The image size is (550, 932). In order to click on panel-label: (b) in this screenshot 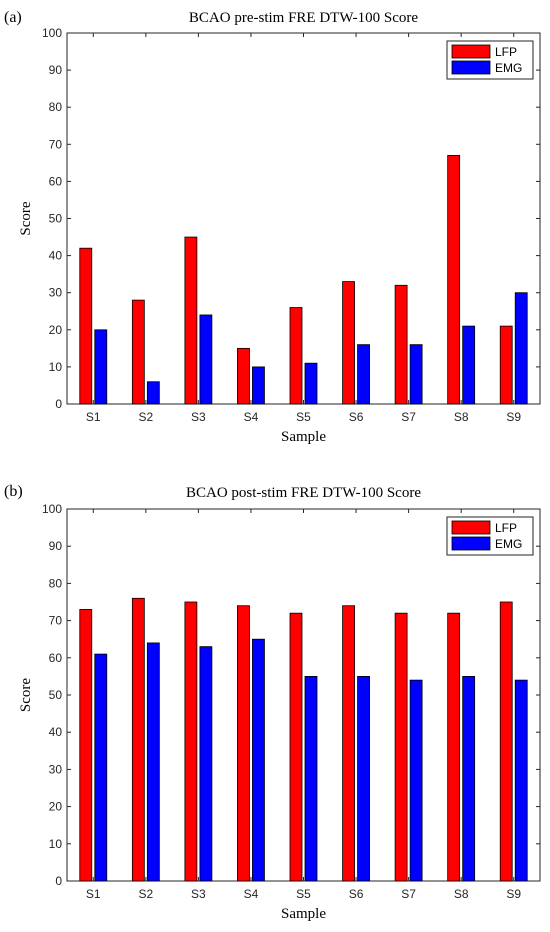, I will do `click(13, 491)`.